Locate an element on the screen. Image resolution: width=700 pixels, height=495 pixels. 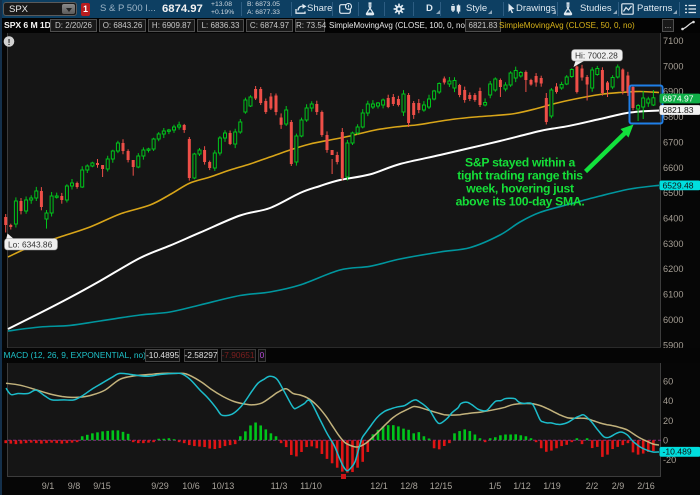
svg-text: week, hovering just is located at coordinates (519, 189).